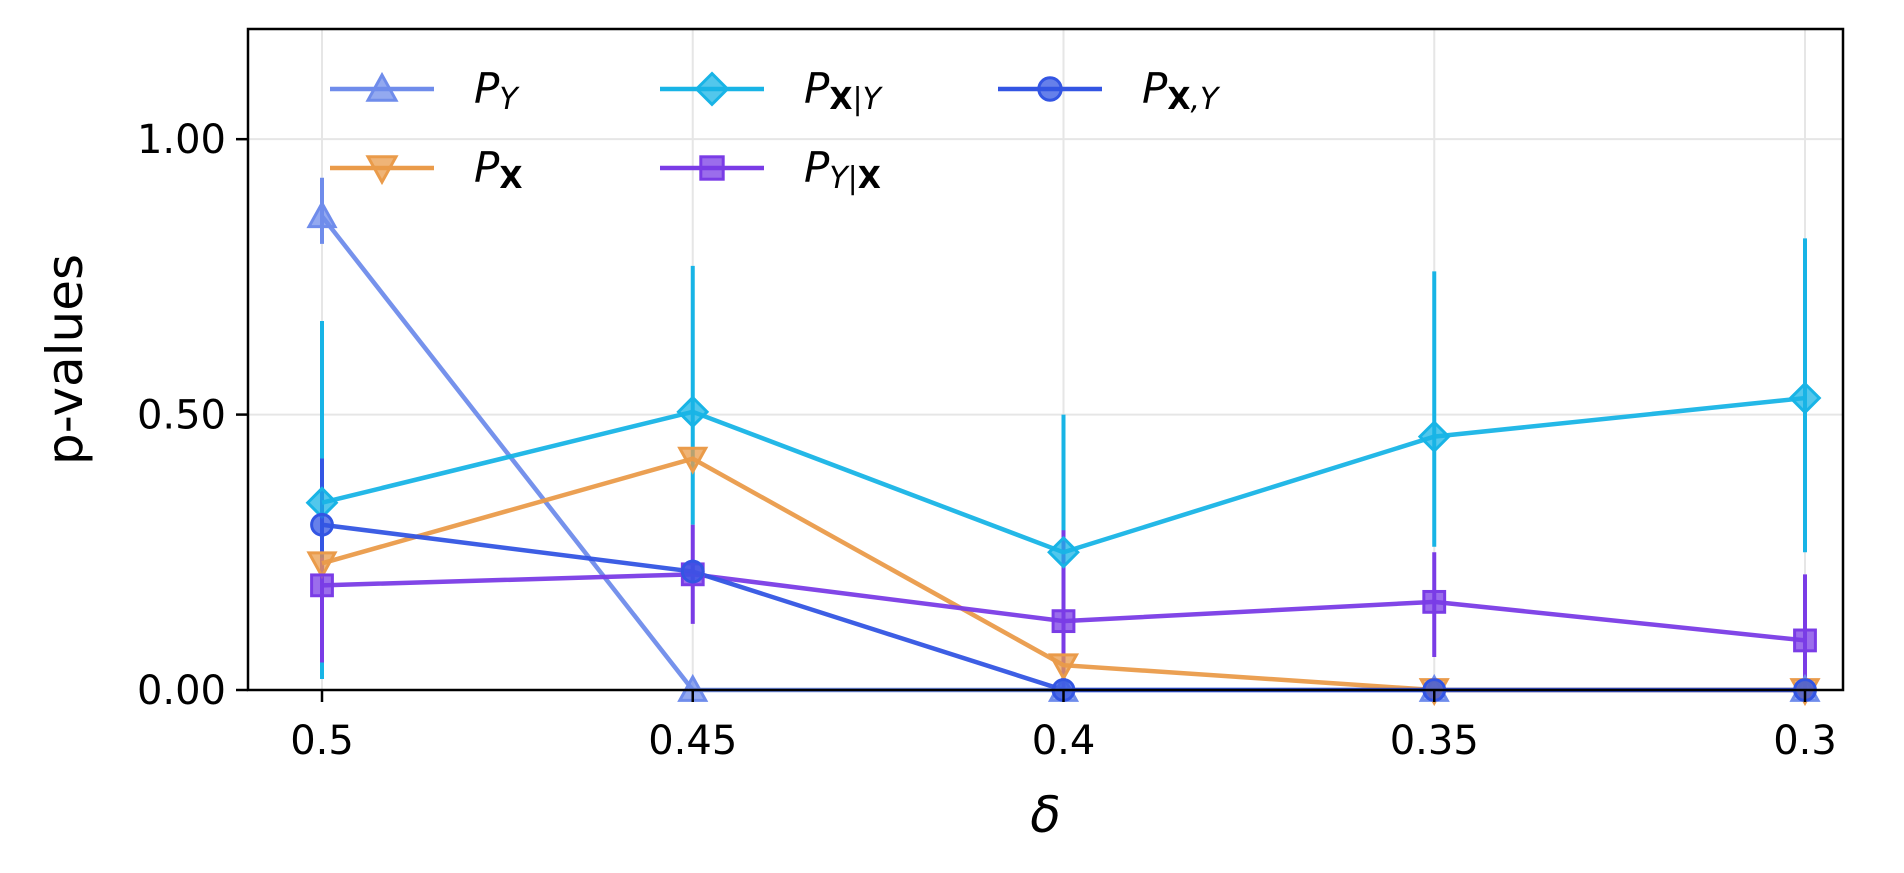 This screenshot has width=1904, height=873. Describe the element at coordinates (1109, 90) in the screenshot. I see `legend-entry-4: PX,Y` at that location.